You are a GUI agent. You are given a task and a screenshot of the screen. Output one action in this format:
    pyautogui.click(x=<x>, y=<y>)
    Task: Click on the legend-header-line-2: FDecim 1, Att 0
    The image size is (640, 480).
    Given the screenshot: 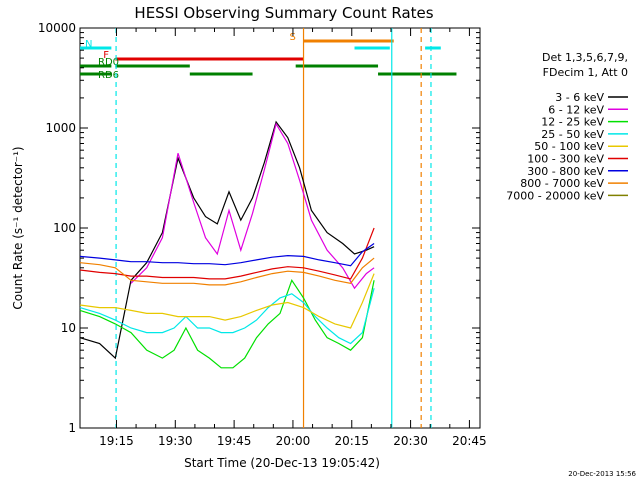 What is the action you would take?
    pyautogui.click(x=585, y=72)
    